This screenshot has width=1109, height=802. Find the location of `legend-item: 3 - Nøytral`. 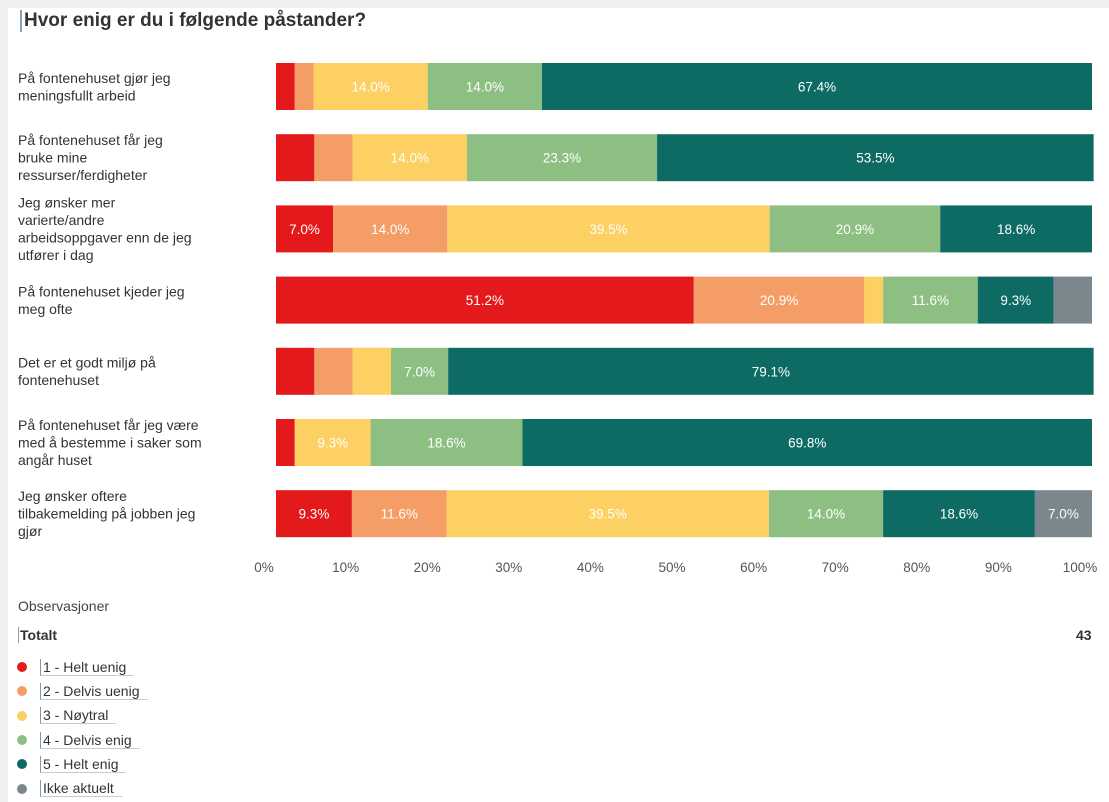

legend-item: 3 - Nøytral is located at coordinates (82, 716).